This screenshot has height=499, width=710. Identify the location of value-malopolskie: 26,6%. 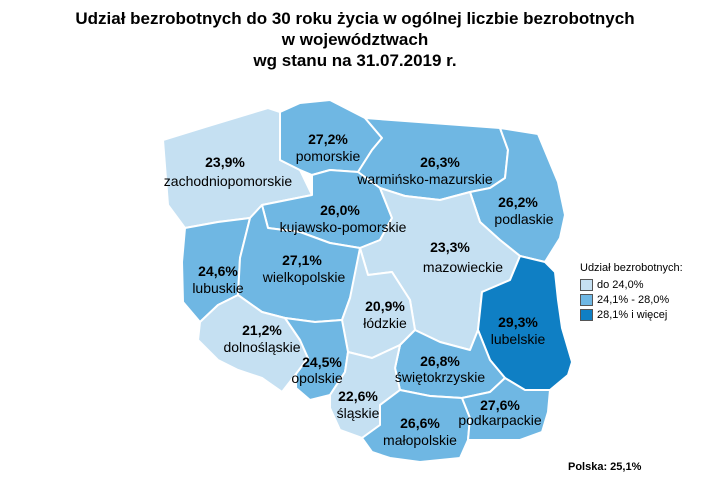
(420, 423).